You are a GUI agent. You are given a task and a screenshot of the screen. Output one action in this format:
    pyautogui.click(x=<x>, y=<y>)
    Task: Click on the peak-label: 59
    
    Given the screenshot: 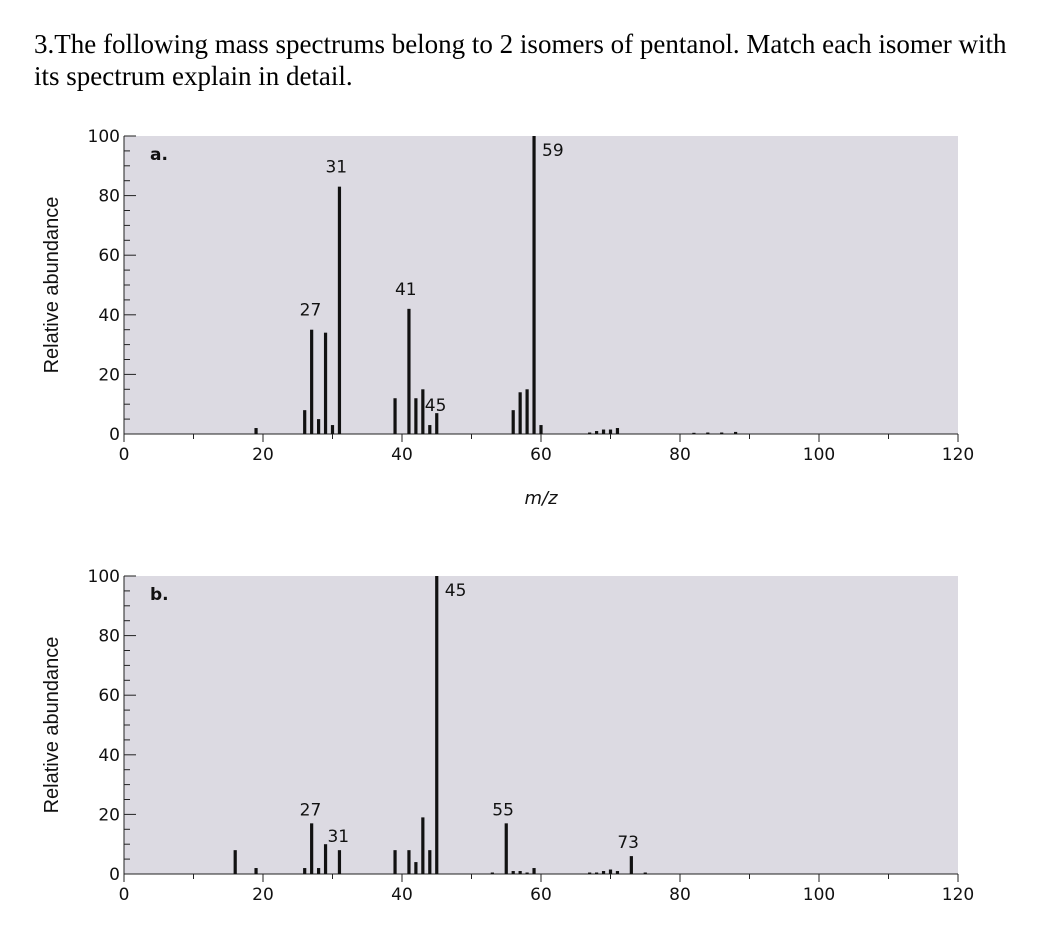 What is the action you would take?
    pyautogui.click(x=553, y=151)
    